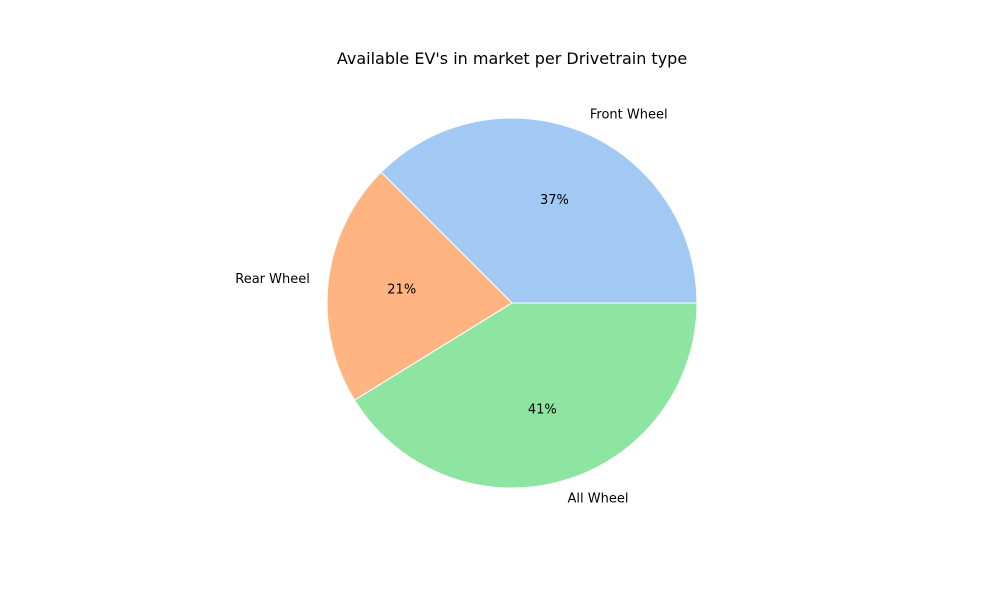  I want to click on slice-percent-rear-wheel: 21%, so click(401, 290).